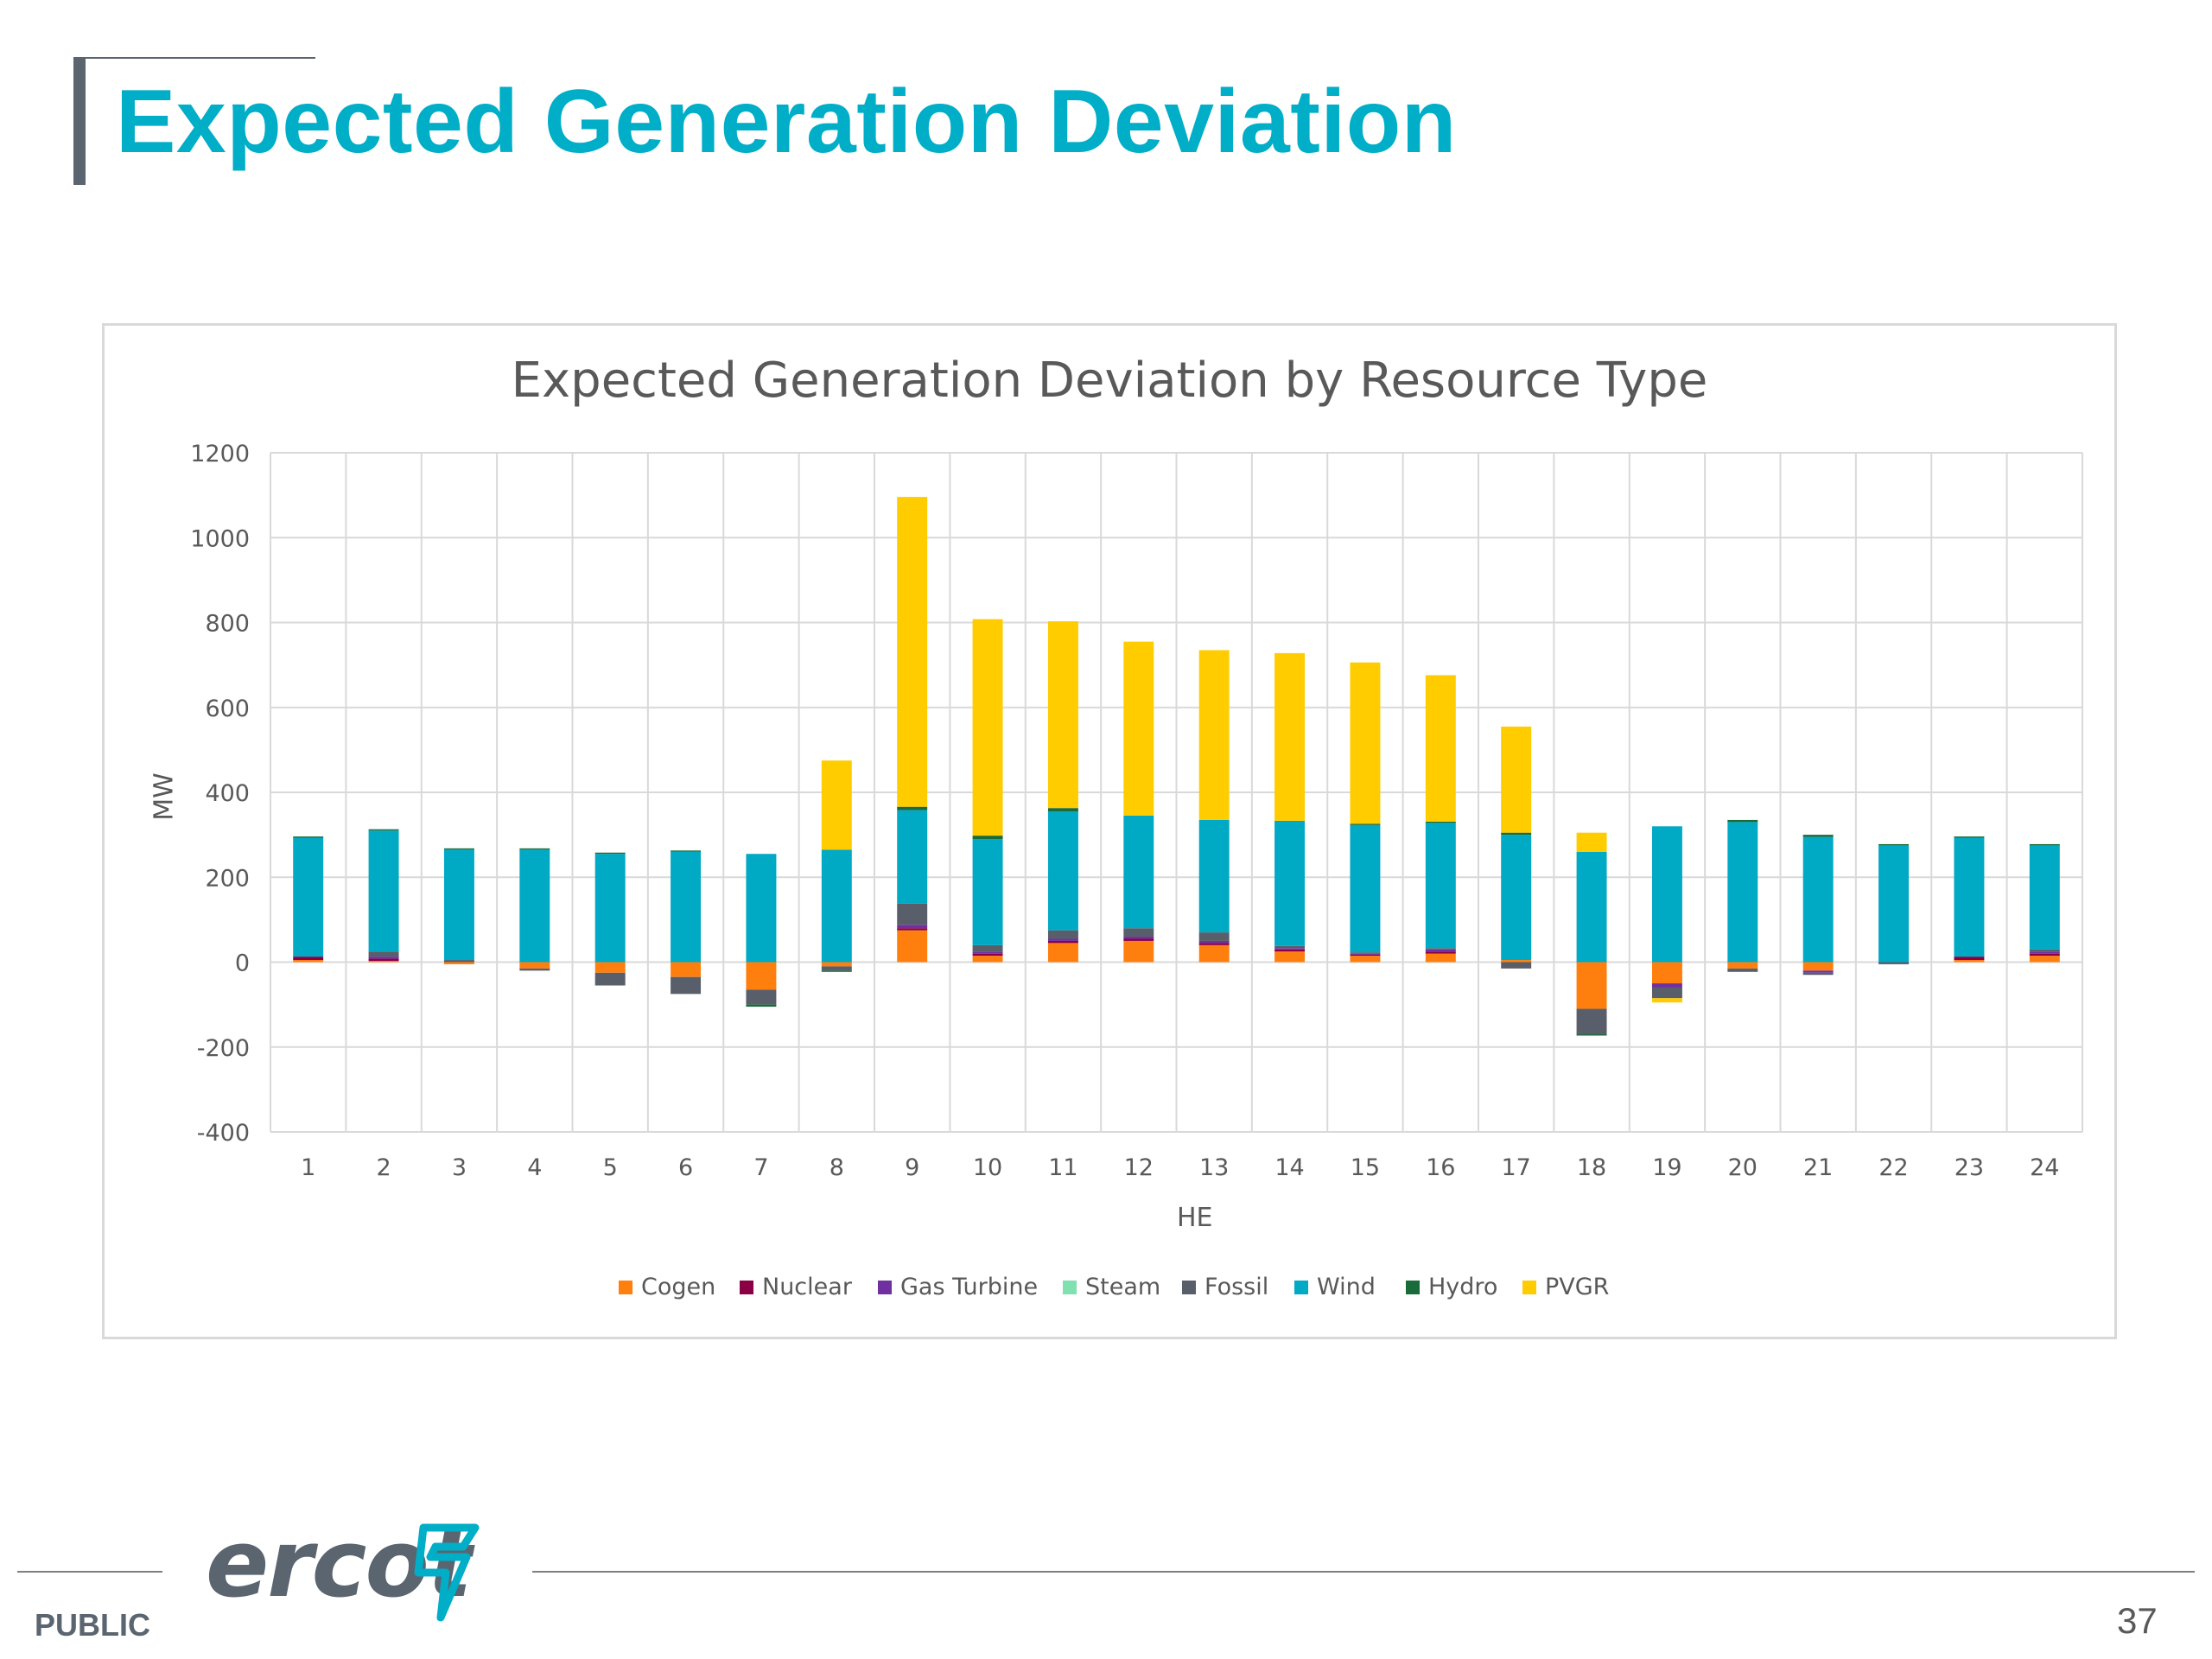 The height and width of the screenshot is (1659, 2212). What do you see at coordinates (685, 1167) in the screenshot?
I see `x-tick-label: 6` at bounding box center [685, 1167].